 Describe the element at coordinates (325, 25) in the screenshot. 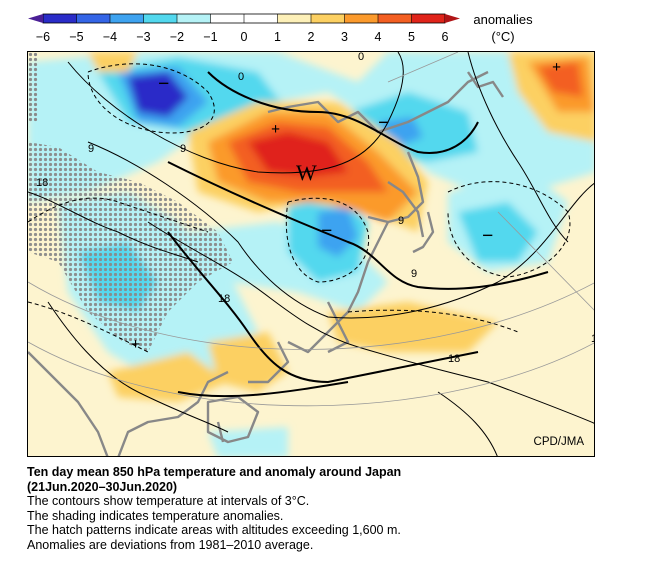

I see `colorbar: −6 −5 −4 −3 −2 −1 0 1 2 3 4 5 6 anomalies (°C)` at that location.